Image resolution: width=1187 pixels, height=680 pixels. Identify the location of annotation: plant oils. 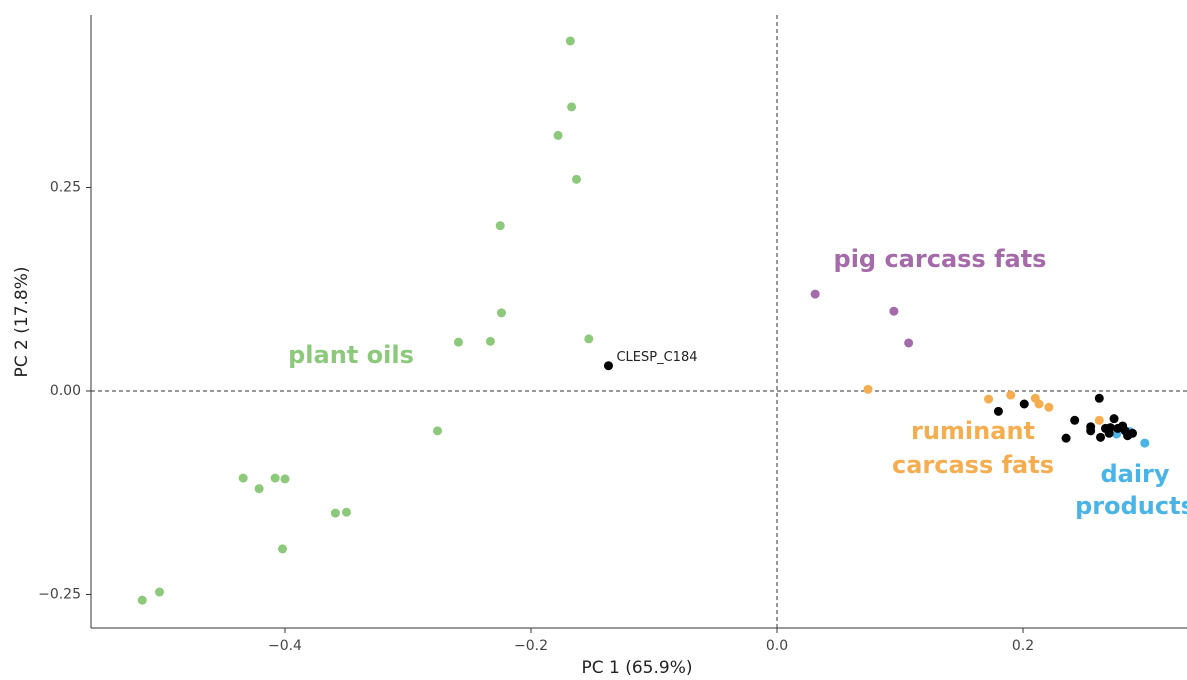
(351, 355).